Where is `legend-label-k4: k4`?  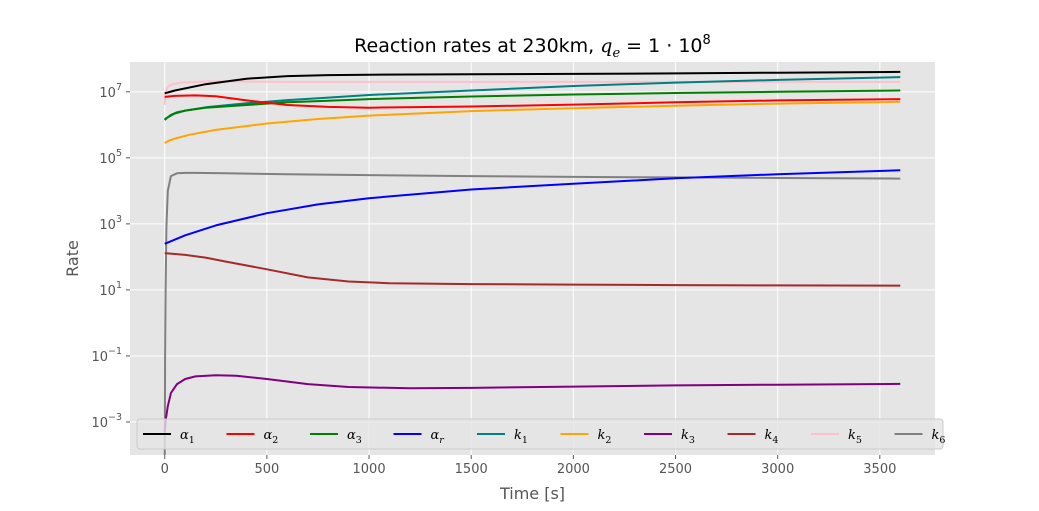
legend-label-k4: k4 is located at coordinates (772, 437).